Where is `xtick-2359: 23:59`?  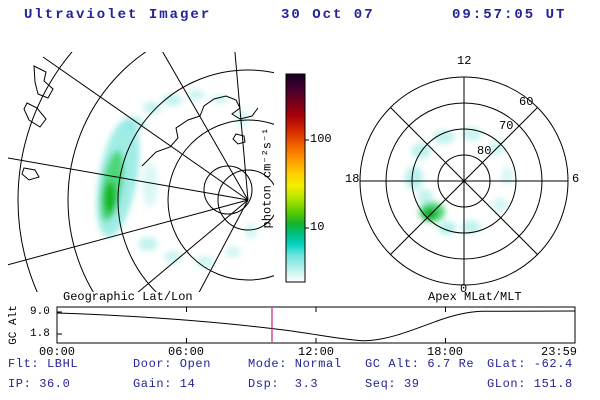
xtick-2359: 23:59 is located at coordinates (559, 352).